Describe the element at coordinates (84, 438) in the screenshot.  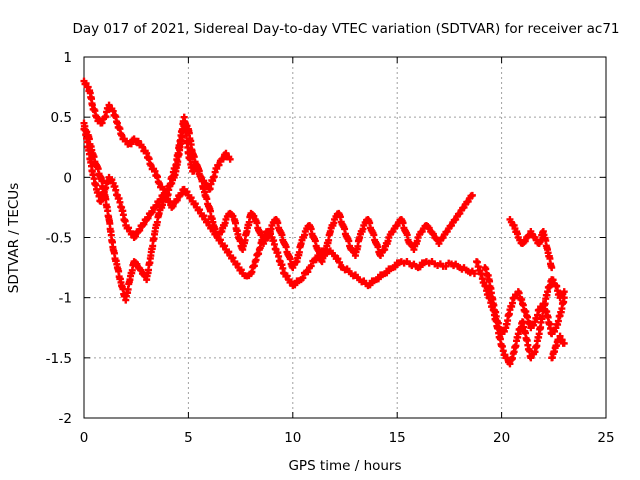
I see `x-tick-label: 0` at that location.